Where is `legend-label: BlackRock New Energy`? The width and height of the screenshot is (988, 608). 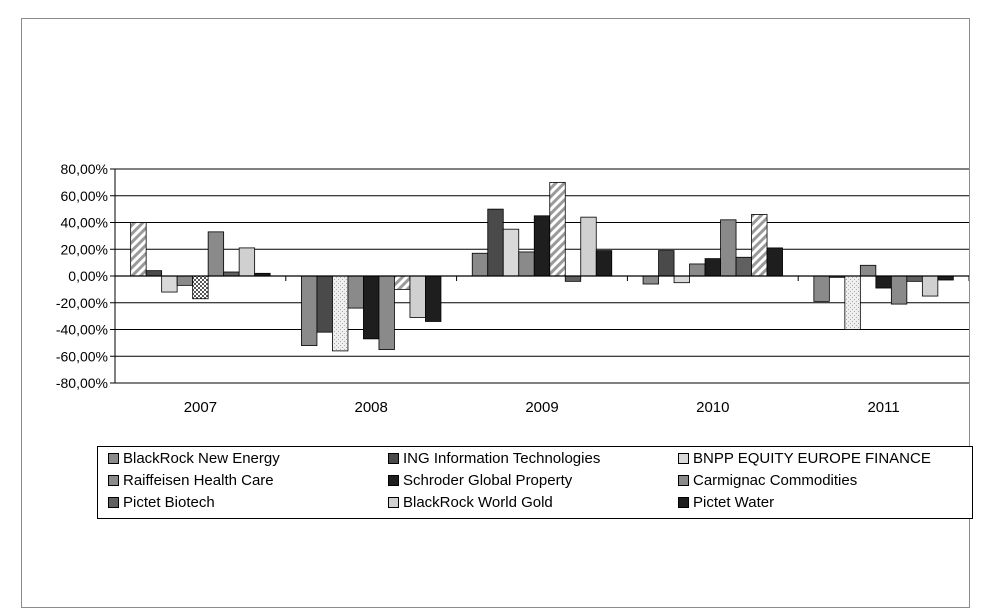 legend-label: BlackRock New Energy is located at coordinates (201, 458).